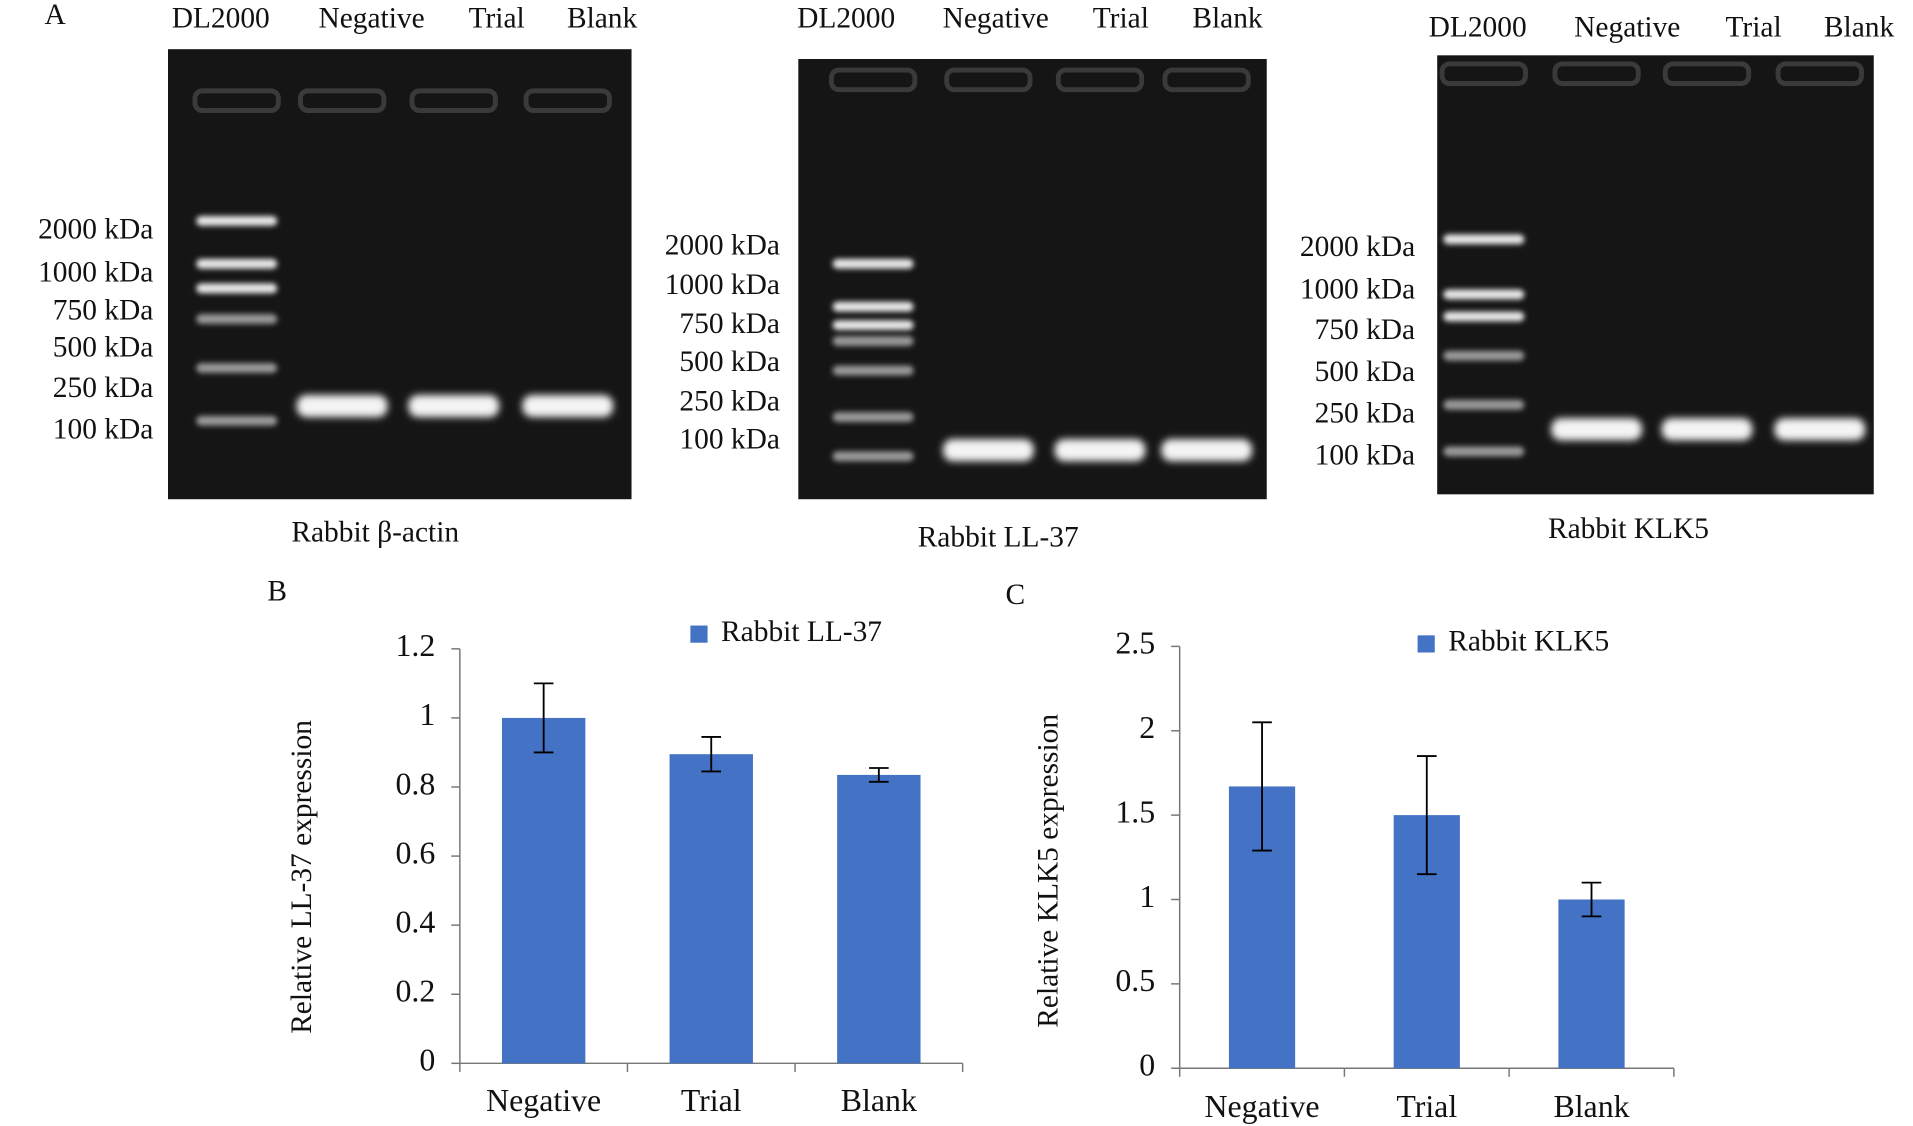 The width and height of the screenshot is (1913, 1126). What do you see at coordinates (277, 591) in the screenshot?
I see `panel-label: B` at bounding box center [277, 591].